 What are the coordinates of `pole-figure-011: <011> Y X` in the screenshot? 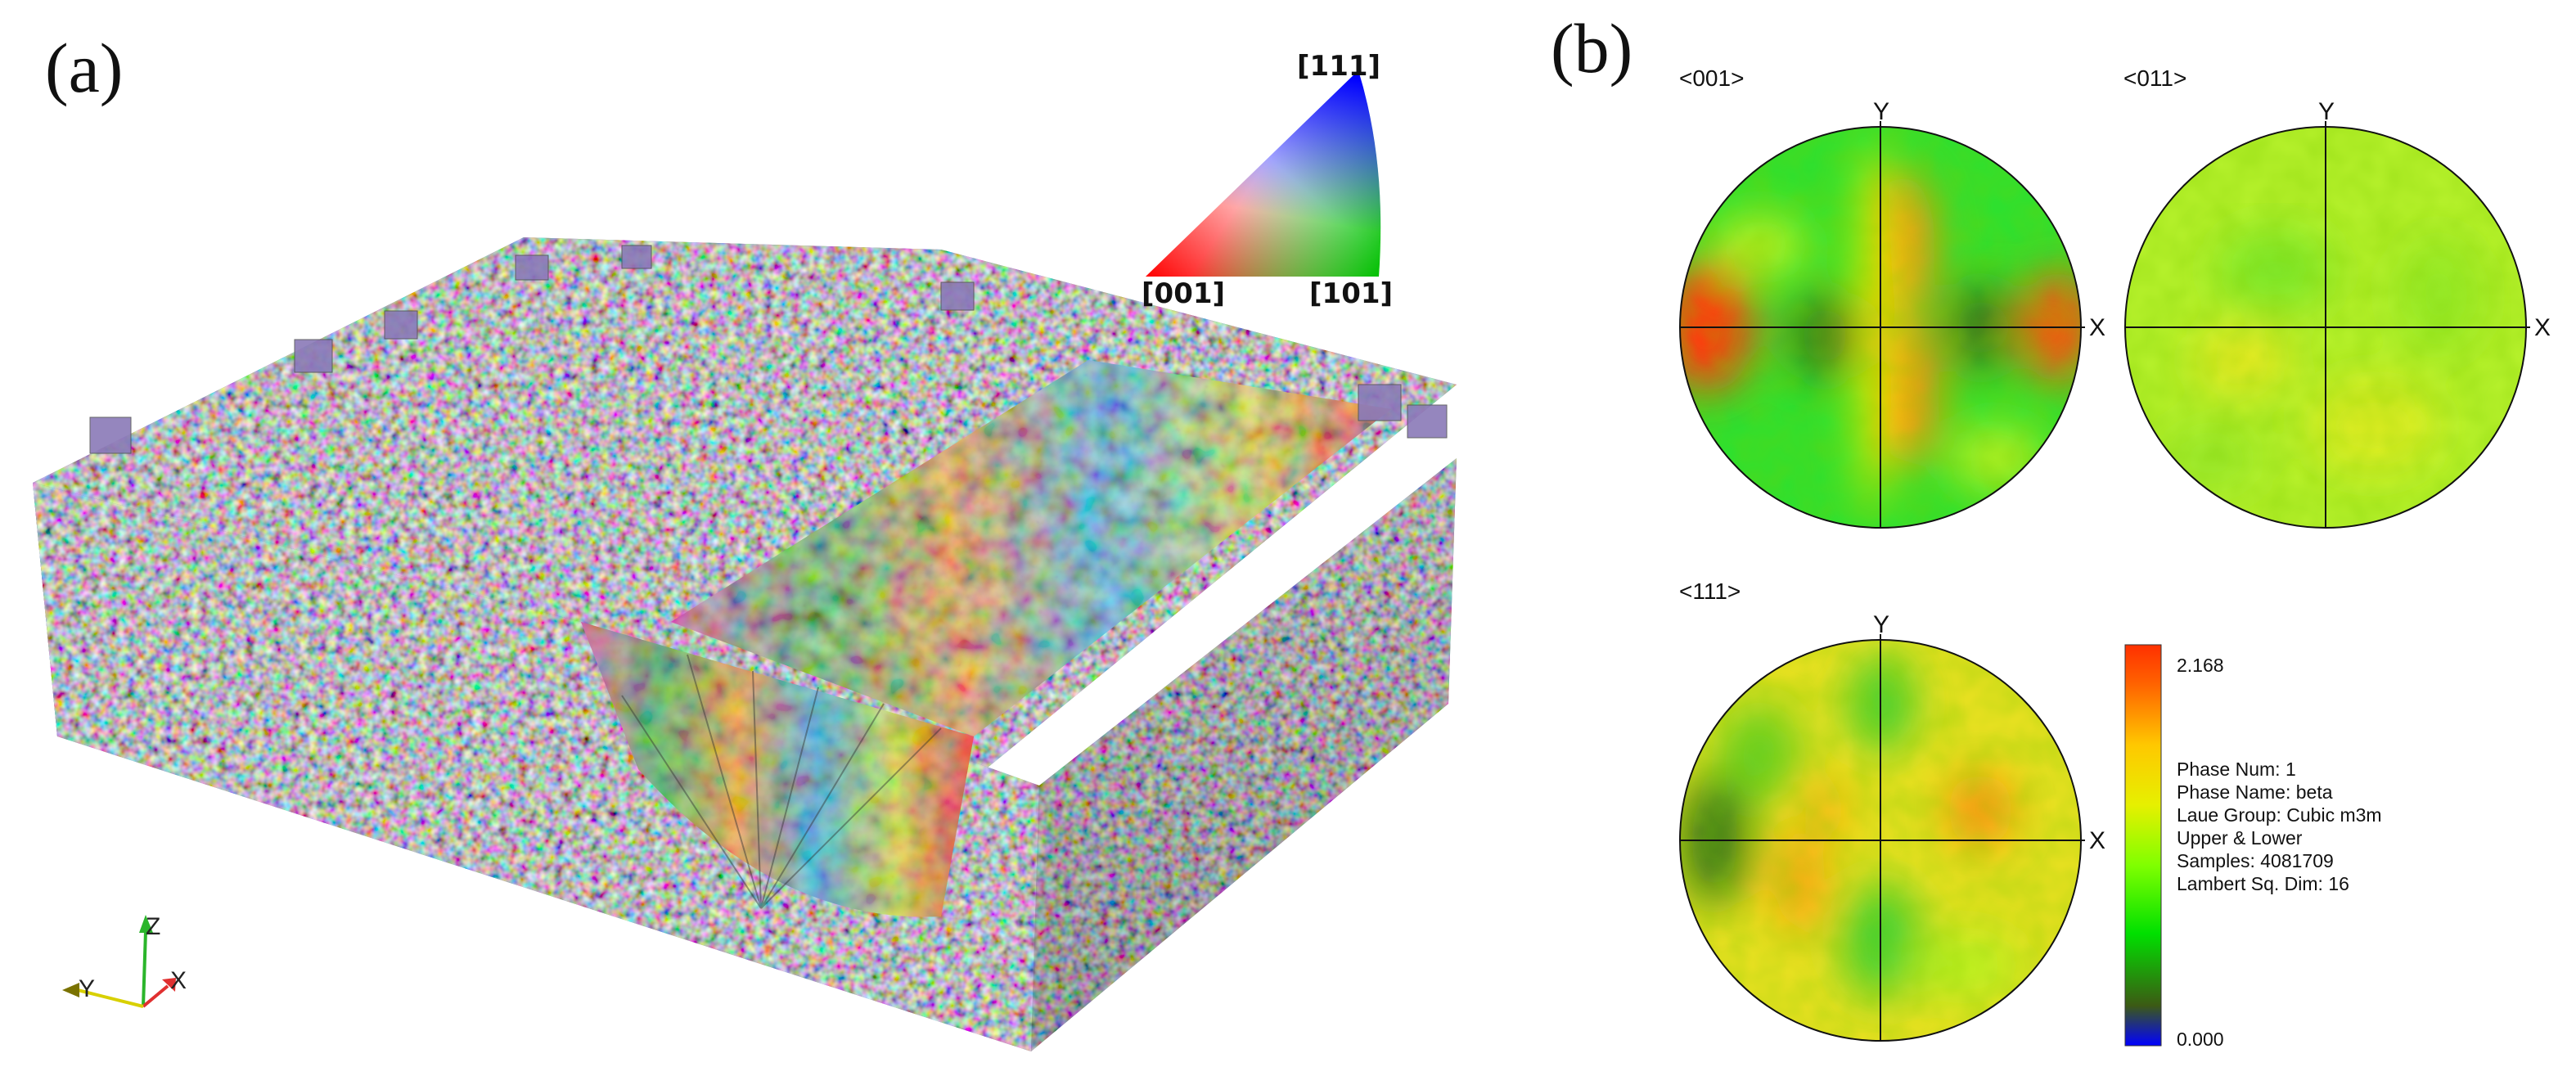 It's located at (2337, 297).